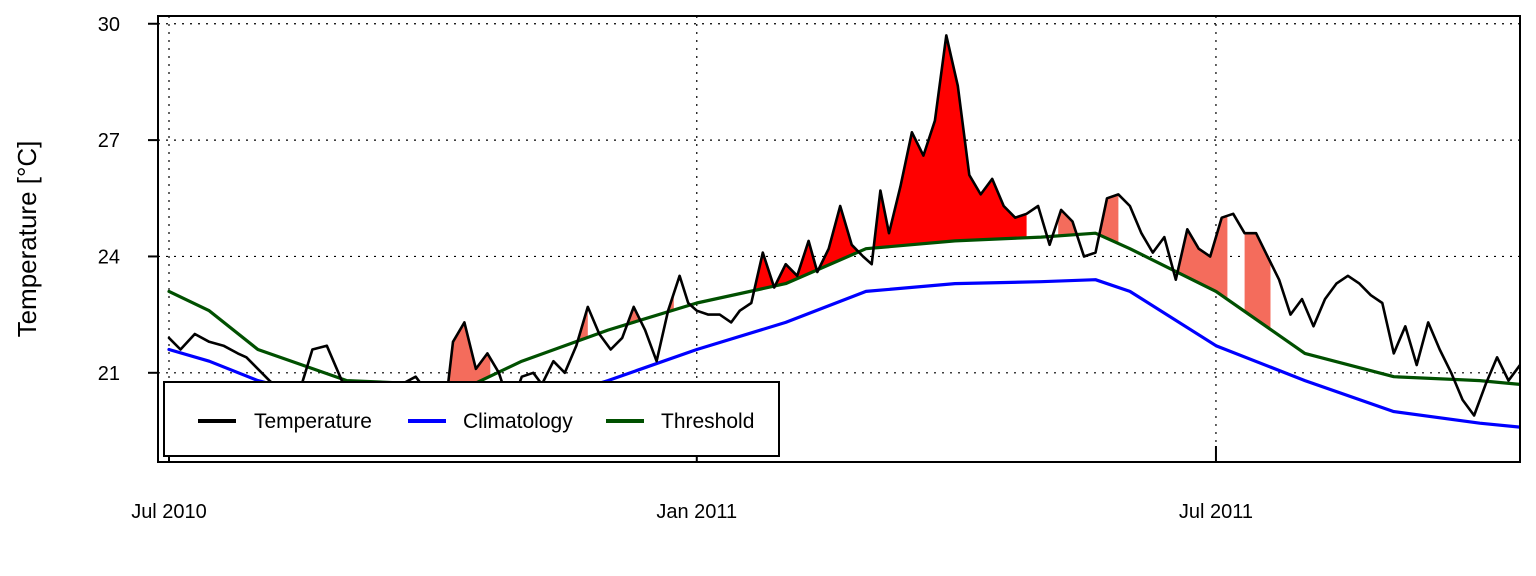 This screenshot has width=1536, height=576. Describe the element at coordinates (313, 421) in the screenshot. I see `legend-label-temperature: Temperature` at that location.